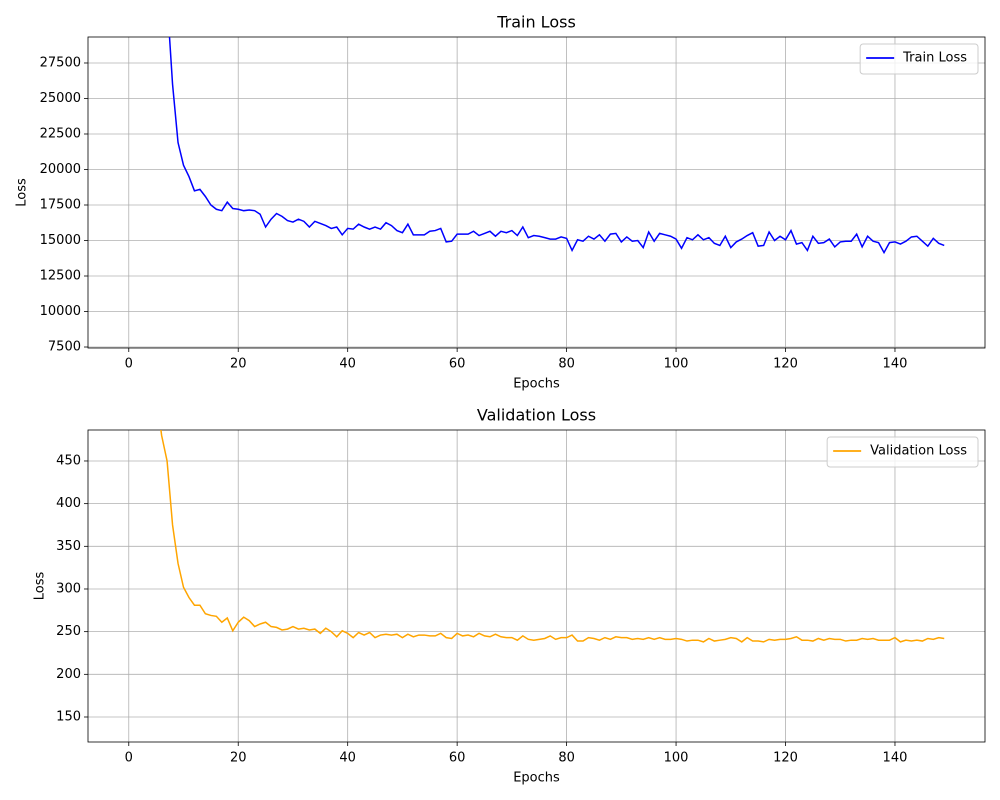  I want to click on y-tick-label: 400, so click(68, 503).